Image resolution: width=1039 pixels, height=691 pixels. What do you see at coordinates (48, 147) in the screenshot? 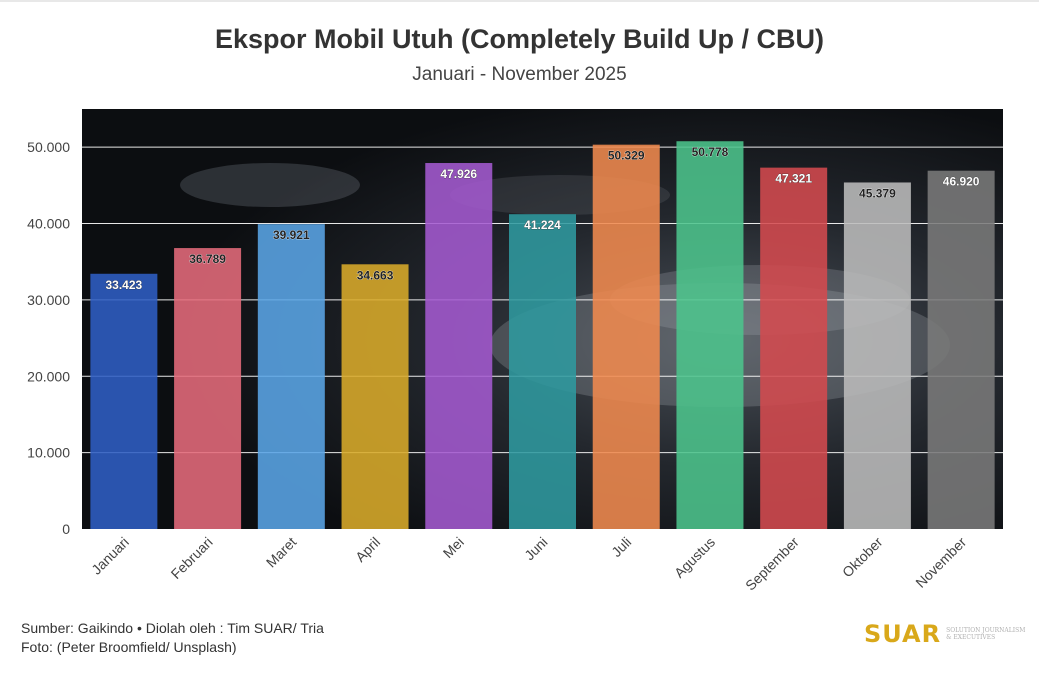
I see `y-tick-label: 50.000` at bounding box center [48, 147].